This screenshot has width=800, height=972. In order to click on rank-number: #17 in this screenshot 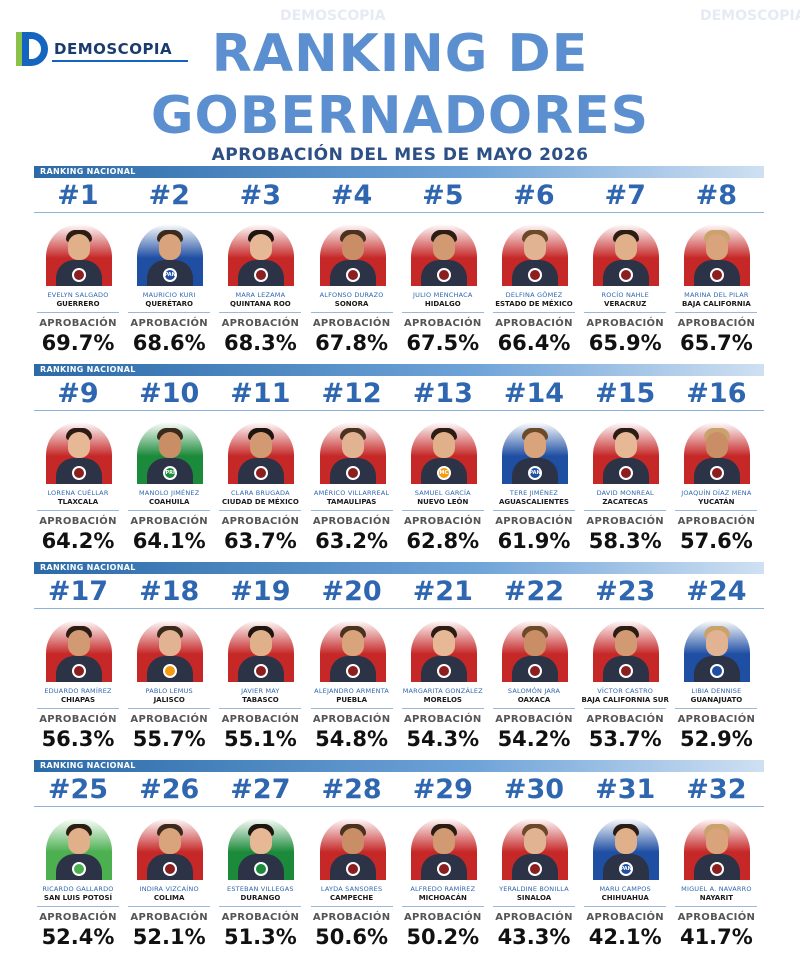, I will do `click(78, 591)`.